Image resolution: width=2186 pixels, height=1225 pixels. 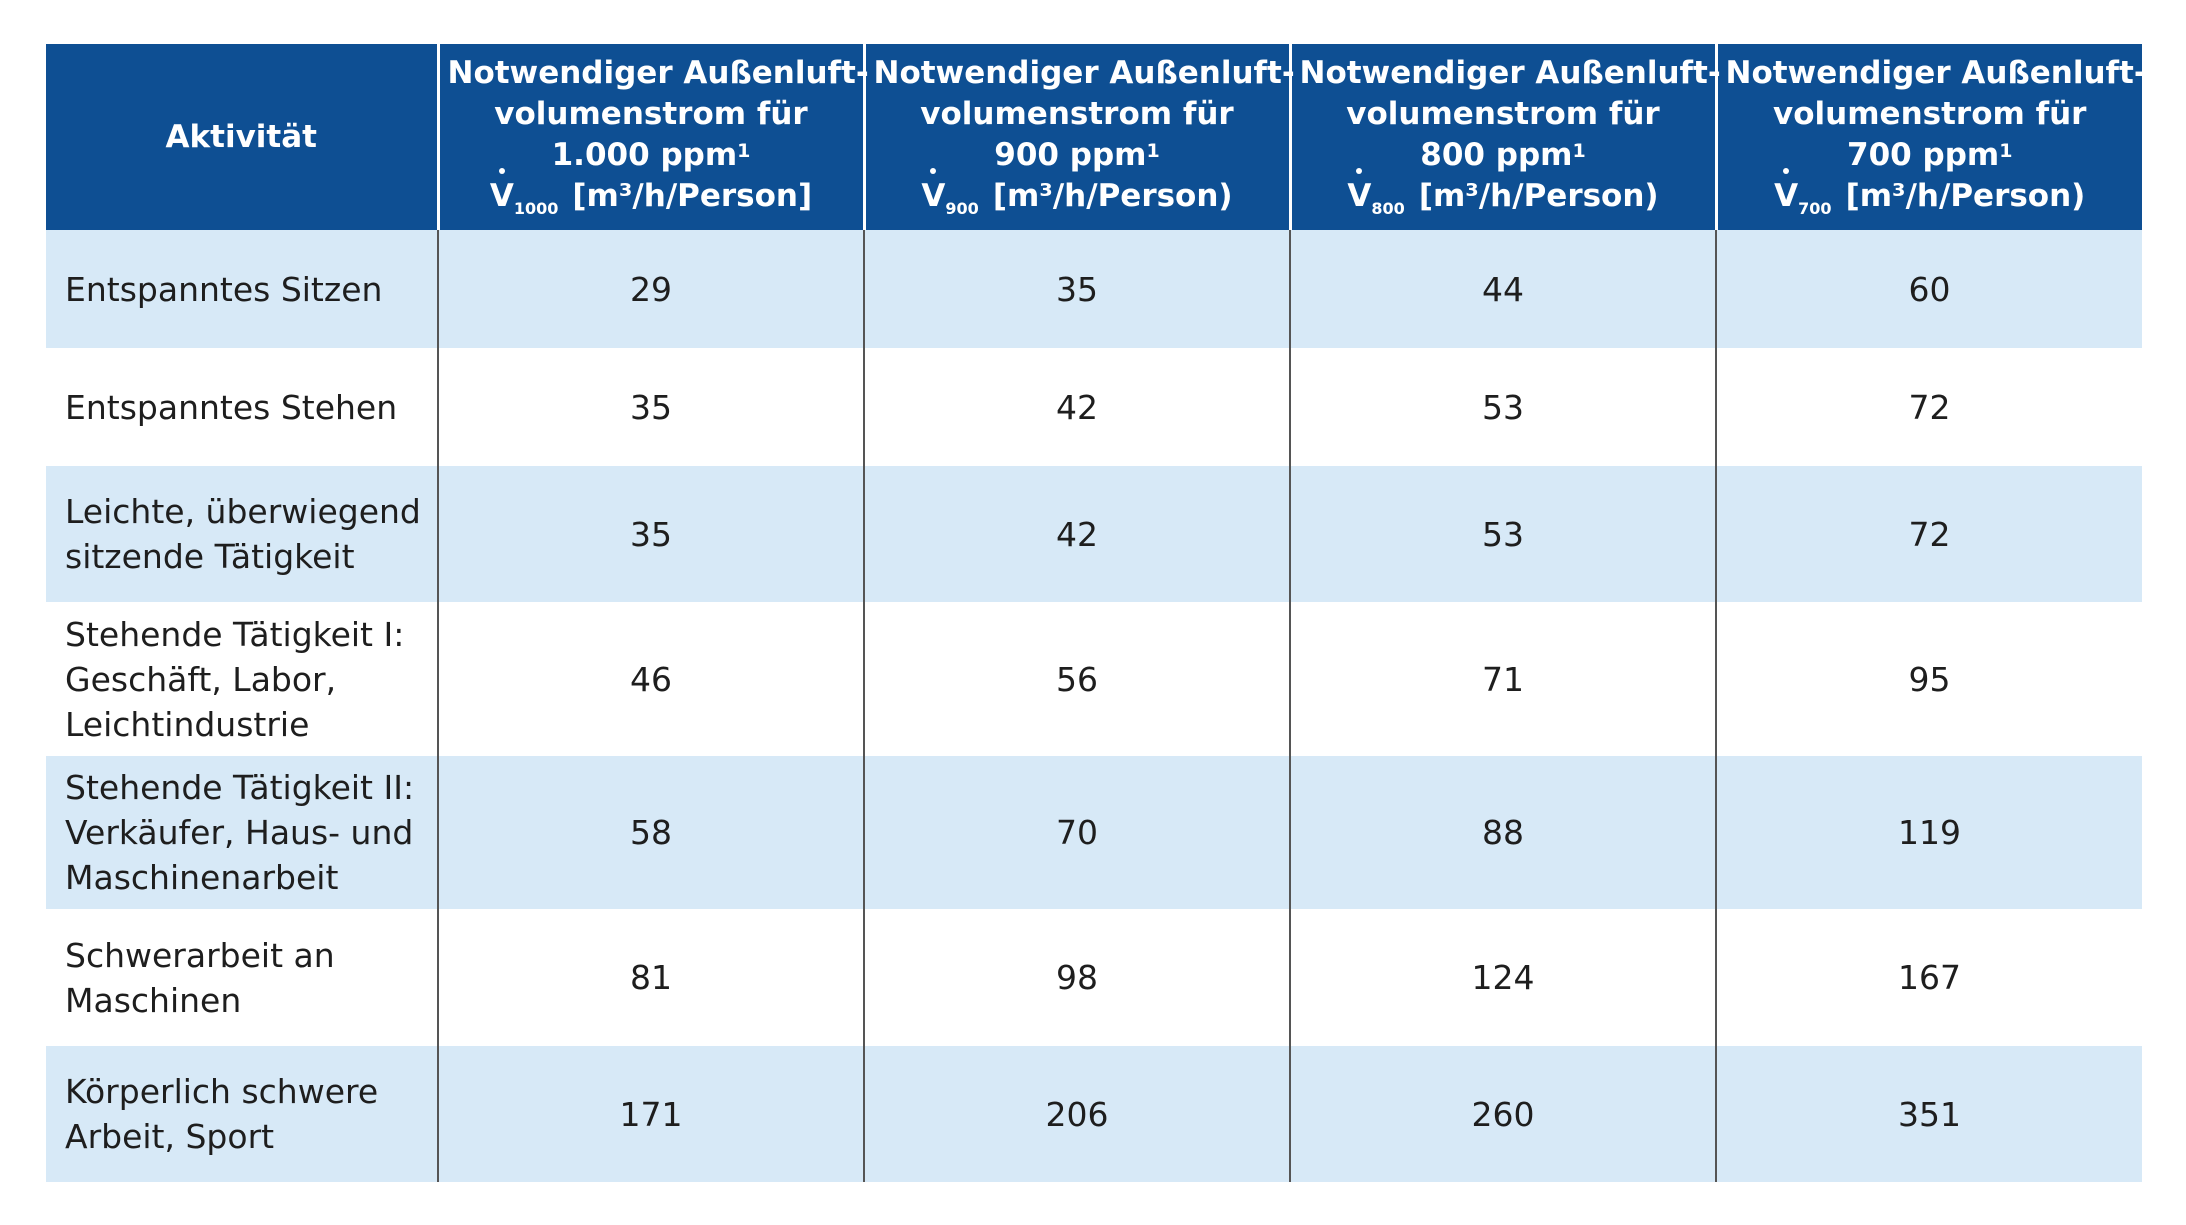 I want to click on activity-cell: Entspanntes Sitzen, so click(x=242, y=289).